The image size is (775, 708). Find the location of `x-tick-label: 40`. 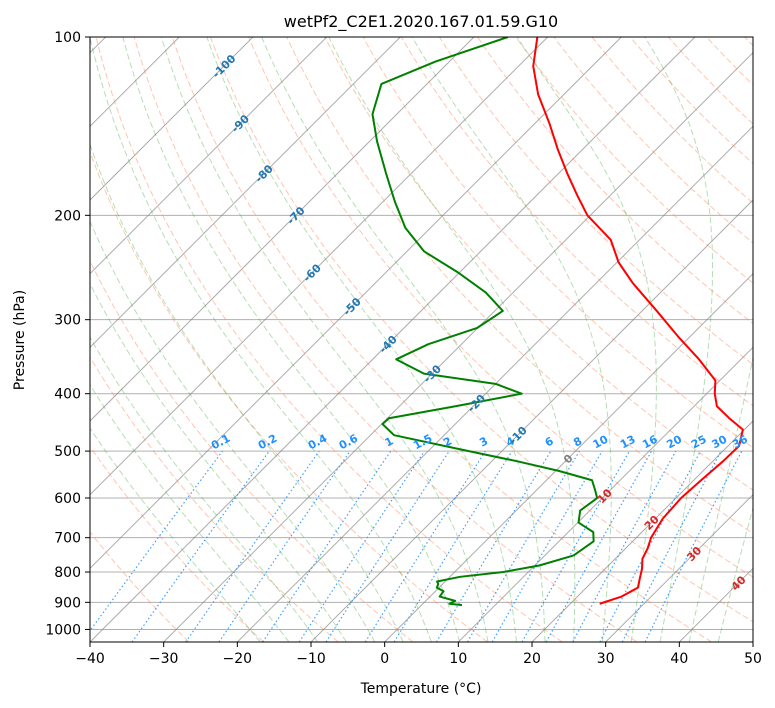

x-tick-label: 40 is located at coordinates (679, 659).